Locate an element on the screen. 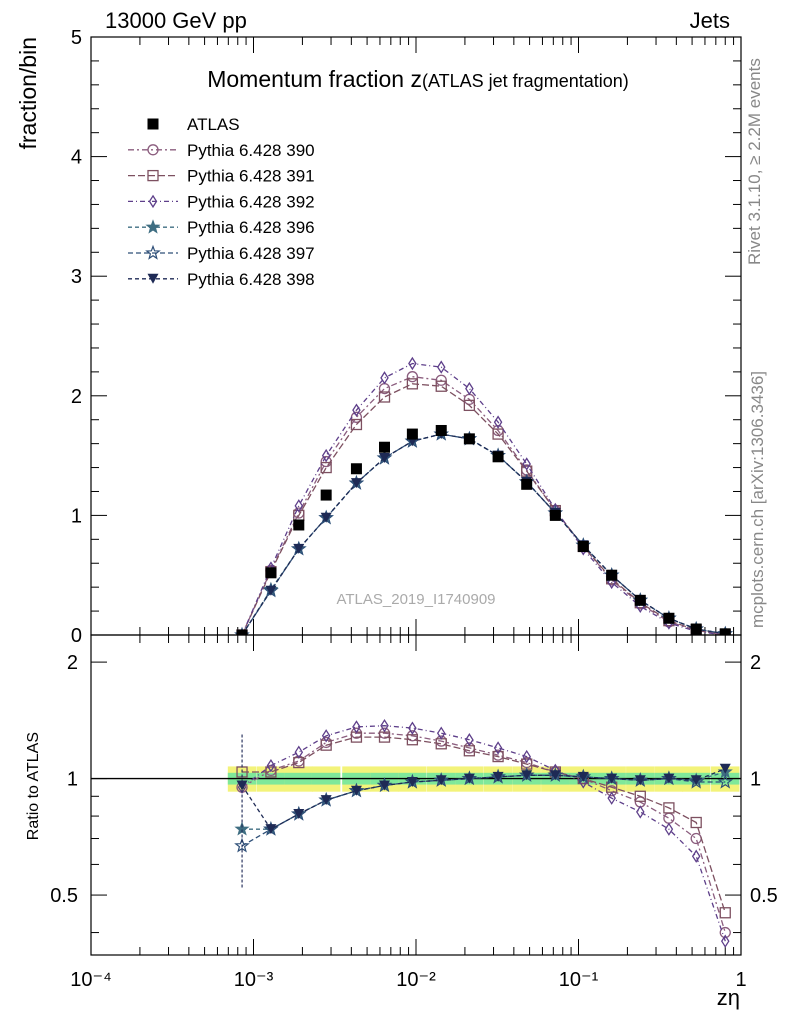  atlas-data is located at coordinates (483, 529).